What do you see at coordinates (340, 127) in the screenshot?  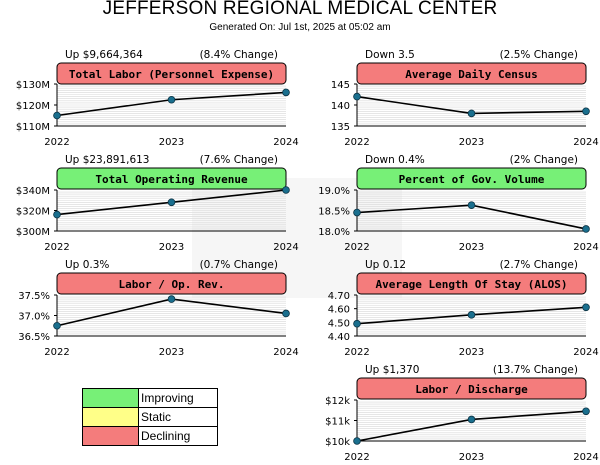 I see `y-tick-label: 135` at bounding box center [340, 127].